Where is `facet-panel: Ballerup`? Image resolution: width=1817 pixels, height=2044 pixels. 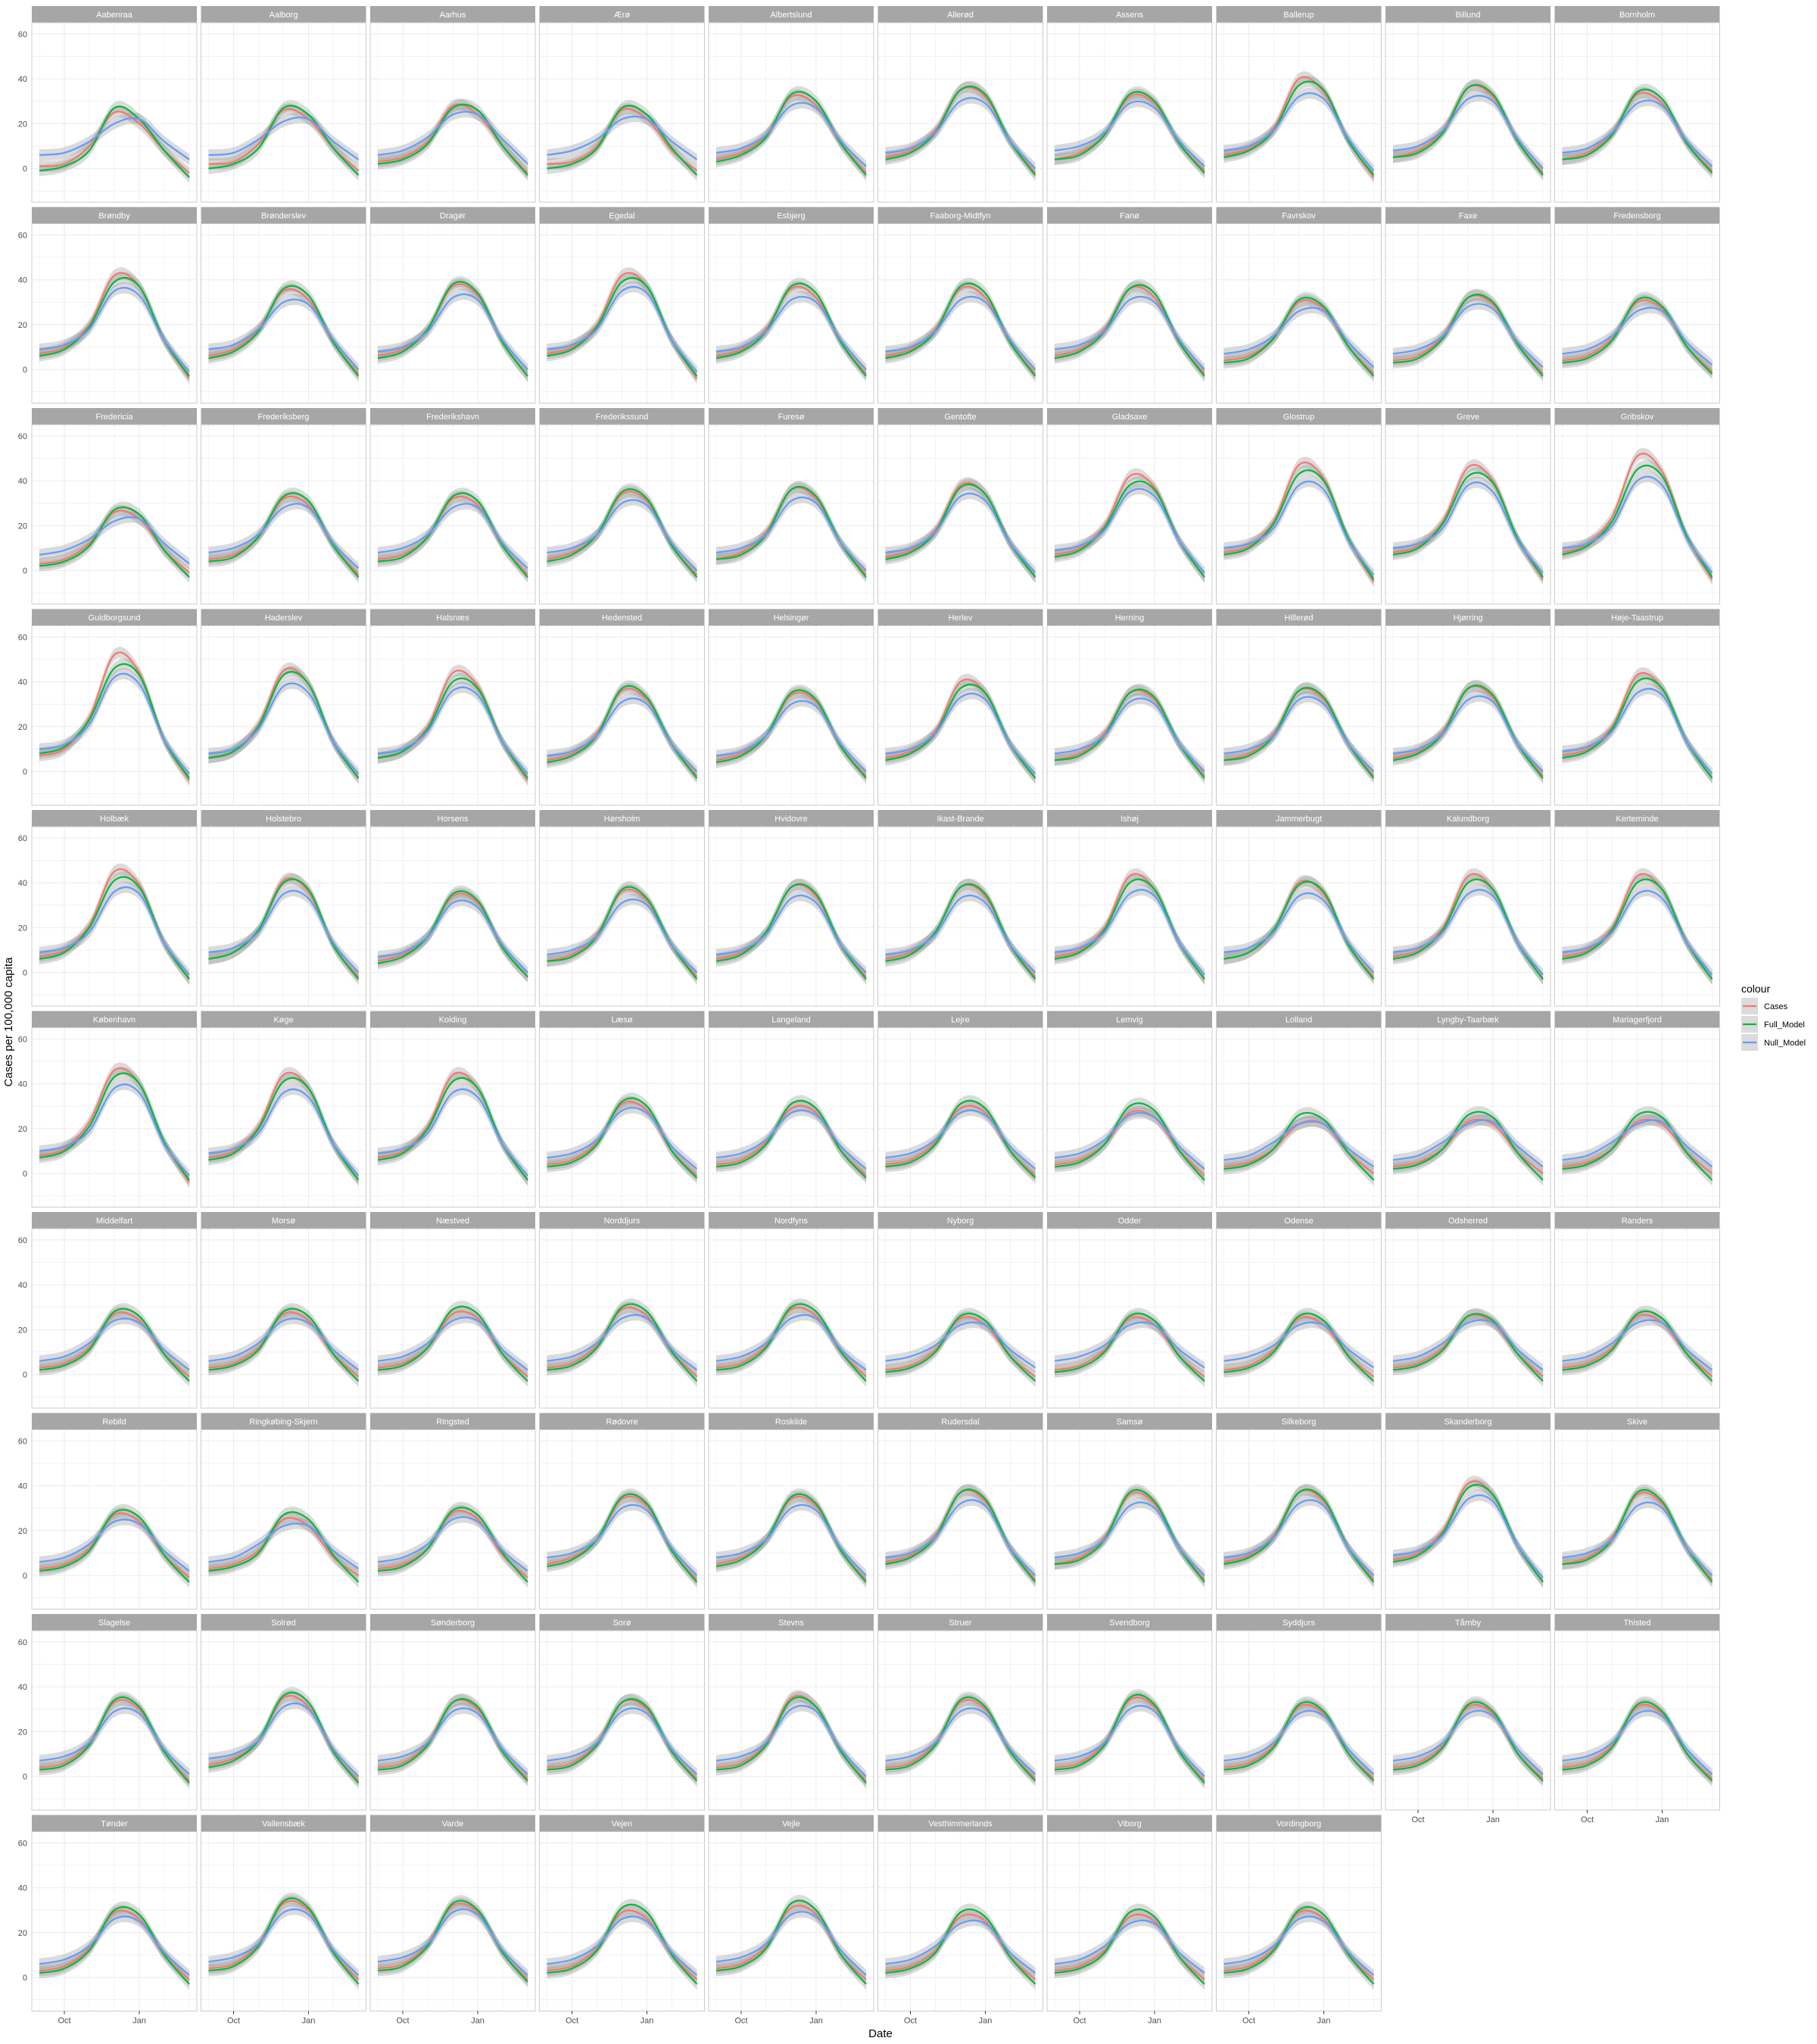
facet-panel: Ballerup is located at coordinates (1299, 104).